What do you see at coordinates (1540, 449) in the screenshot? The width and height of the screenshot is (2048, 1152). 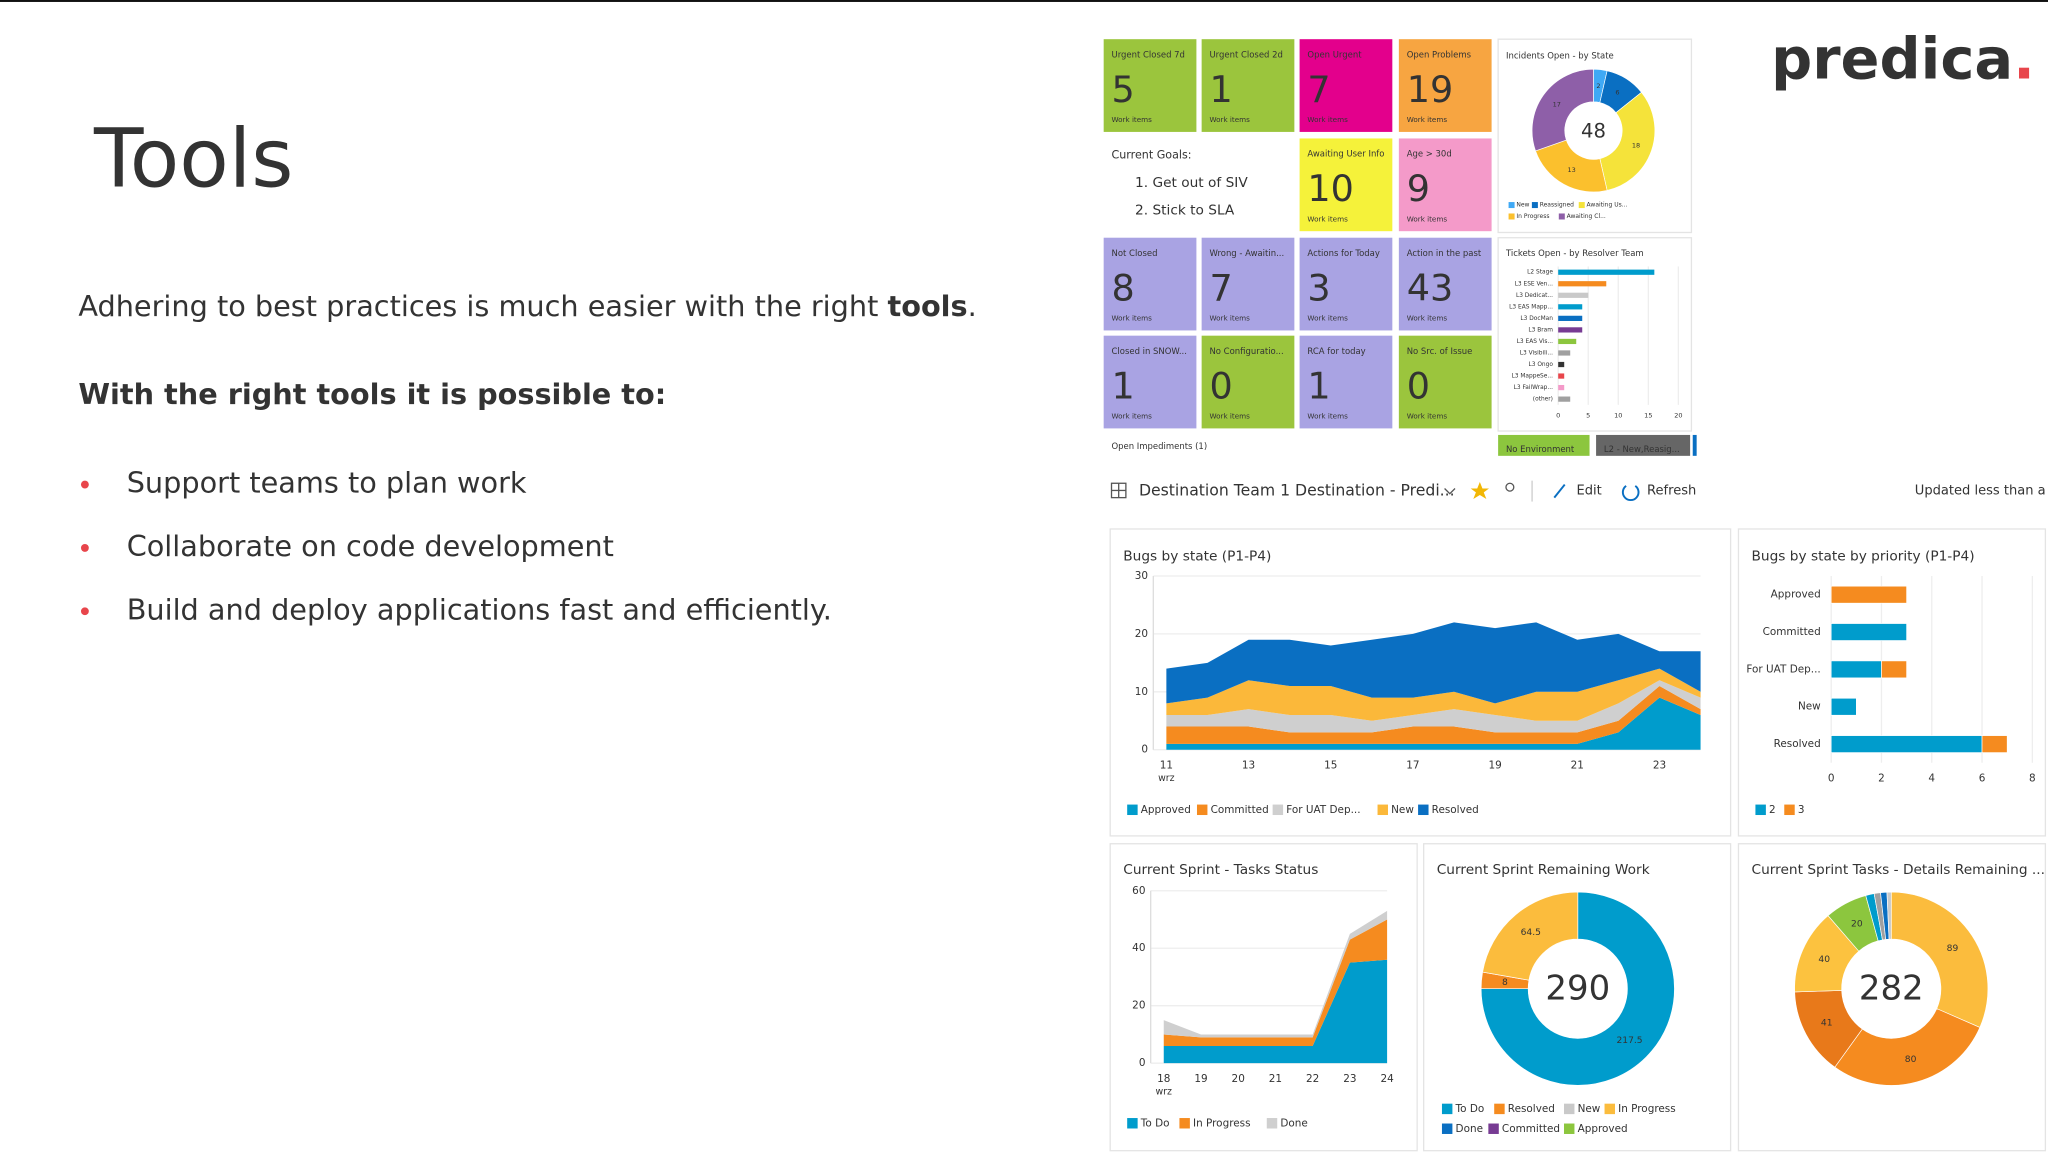 I see `impediment-text: No Environment` at bounding box center [1540, 449].